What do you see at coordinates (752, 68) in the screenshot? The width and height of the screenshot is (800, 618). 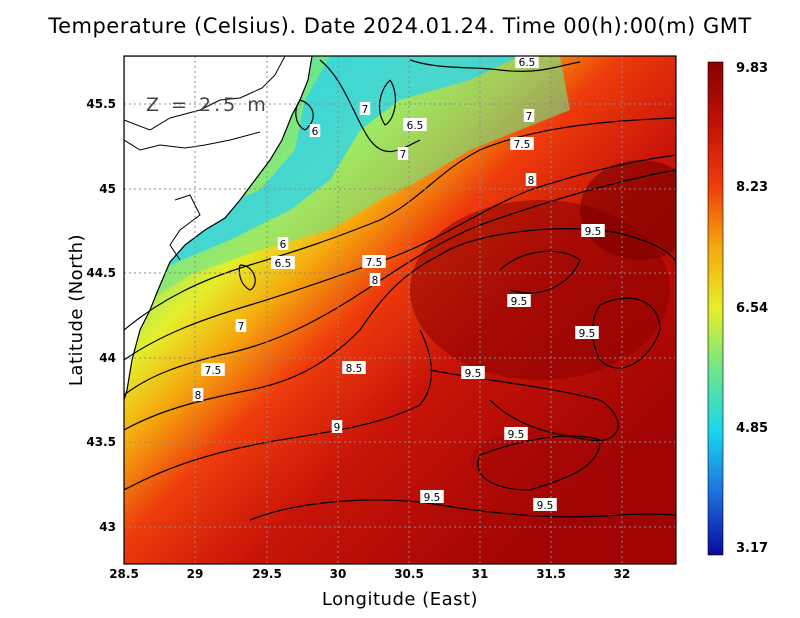 I see `colorbar-tick-label: 9.83` at bounding box center [752, 68].